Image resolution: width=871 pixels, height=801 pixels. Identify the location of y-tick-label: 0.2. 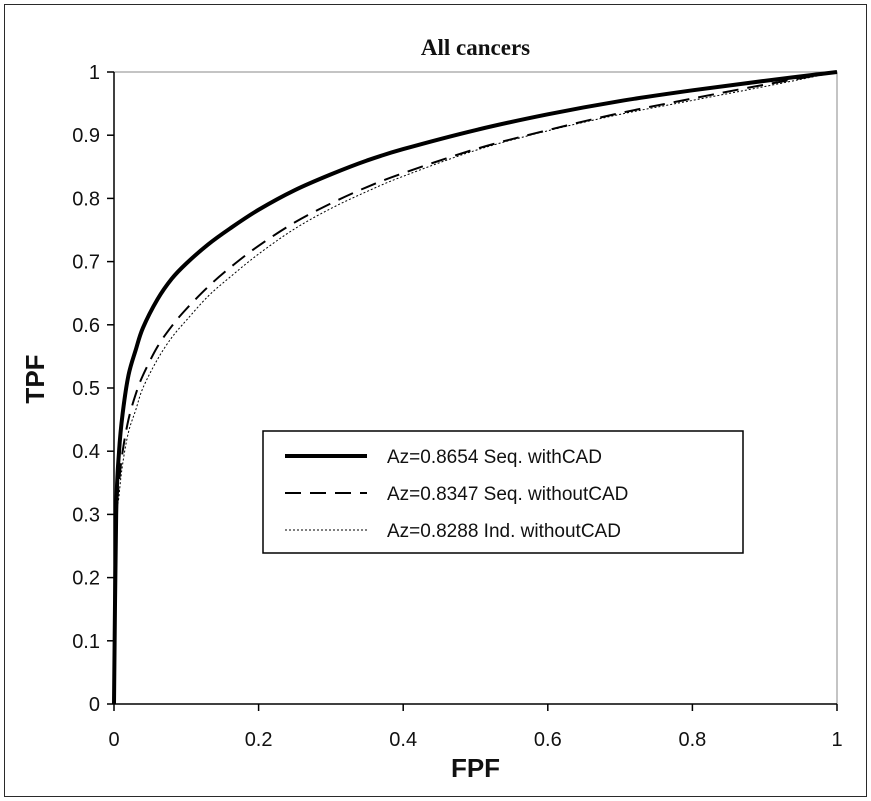
(86, 579).